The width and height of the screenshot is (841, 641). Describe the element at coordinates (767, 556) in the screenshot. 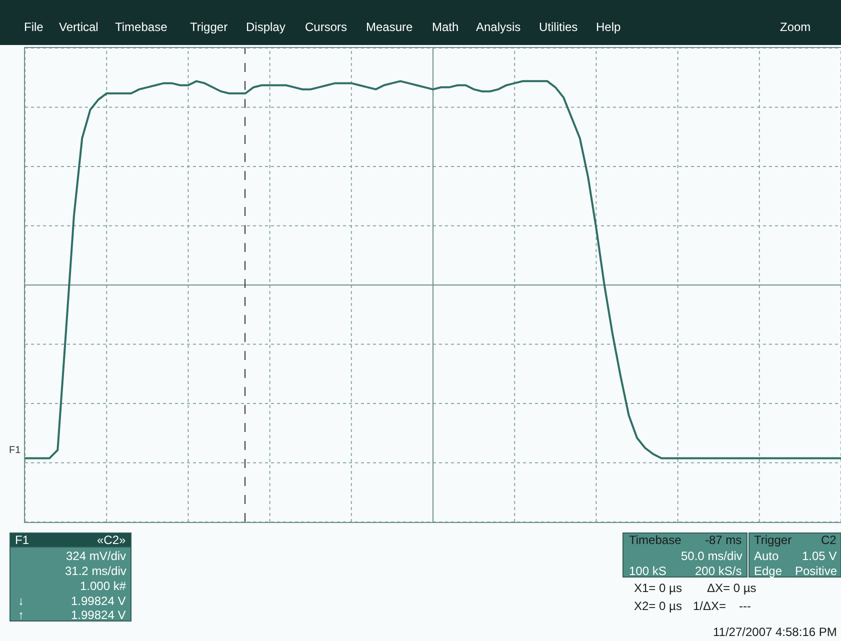

I see `text: Auto` at that location.